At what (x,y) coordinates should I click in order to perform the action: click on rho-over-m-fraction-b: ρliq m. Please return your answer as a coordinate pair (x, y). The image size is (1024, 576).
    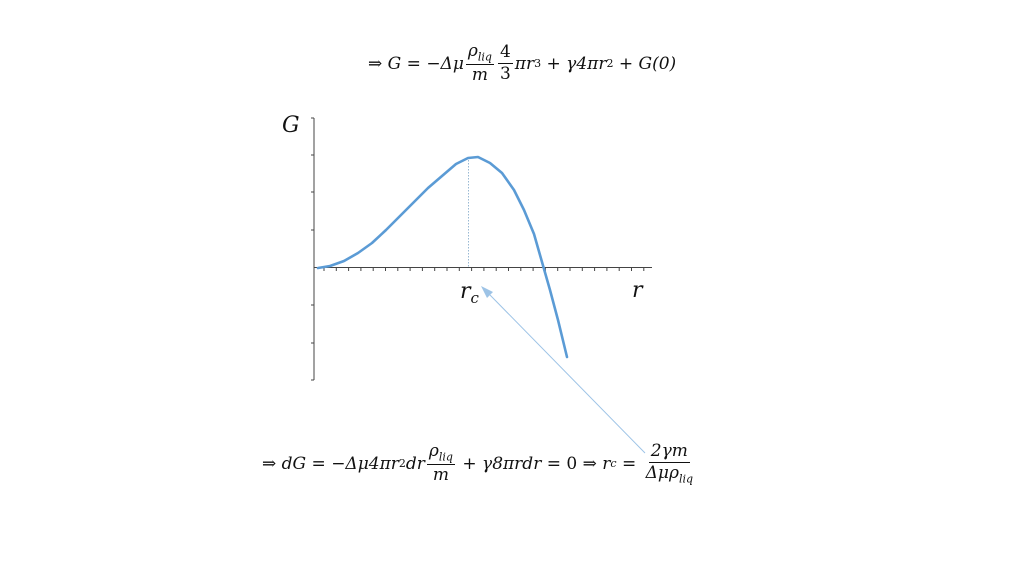
    Looking at the image, I should click on (440, 463).